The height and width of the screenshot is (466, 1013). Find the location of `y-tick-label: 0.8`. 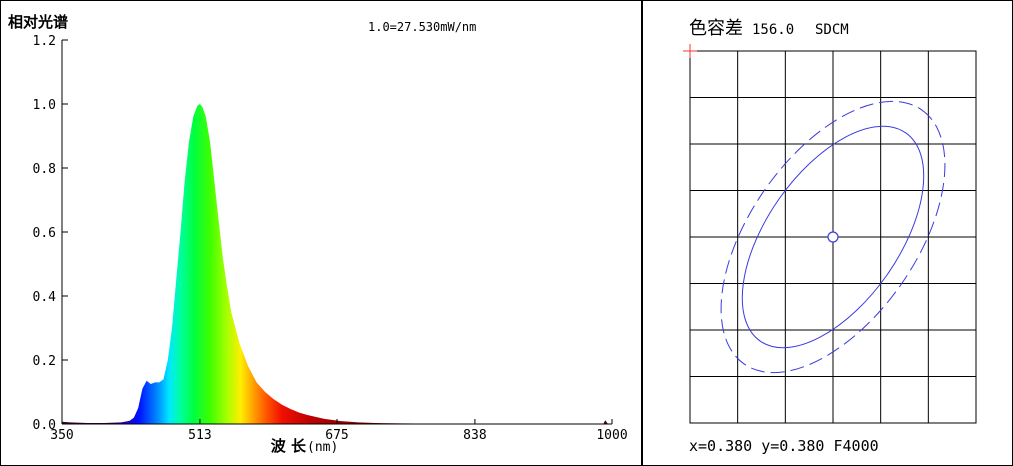

y-tick-label: 0.8 is located at coordinates (44, 169).